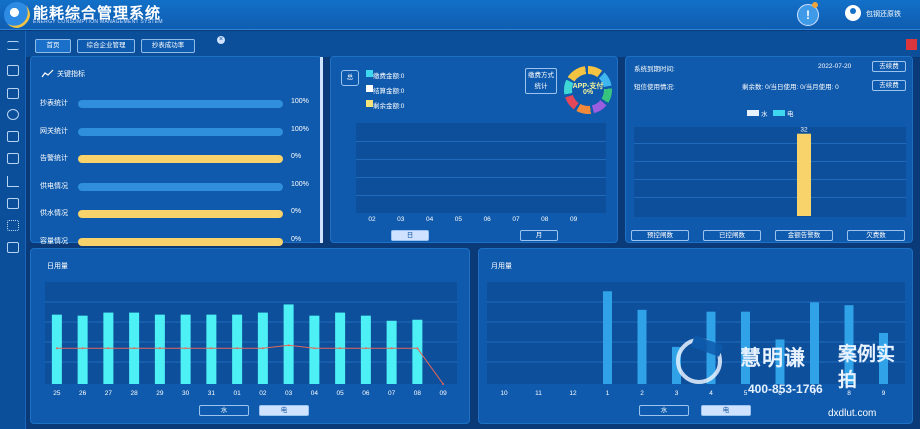  I want to click on pre-control-button: 预控闸数, so click(660, 235).